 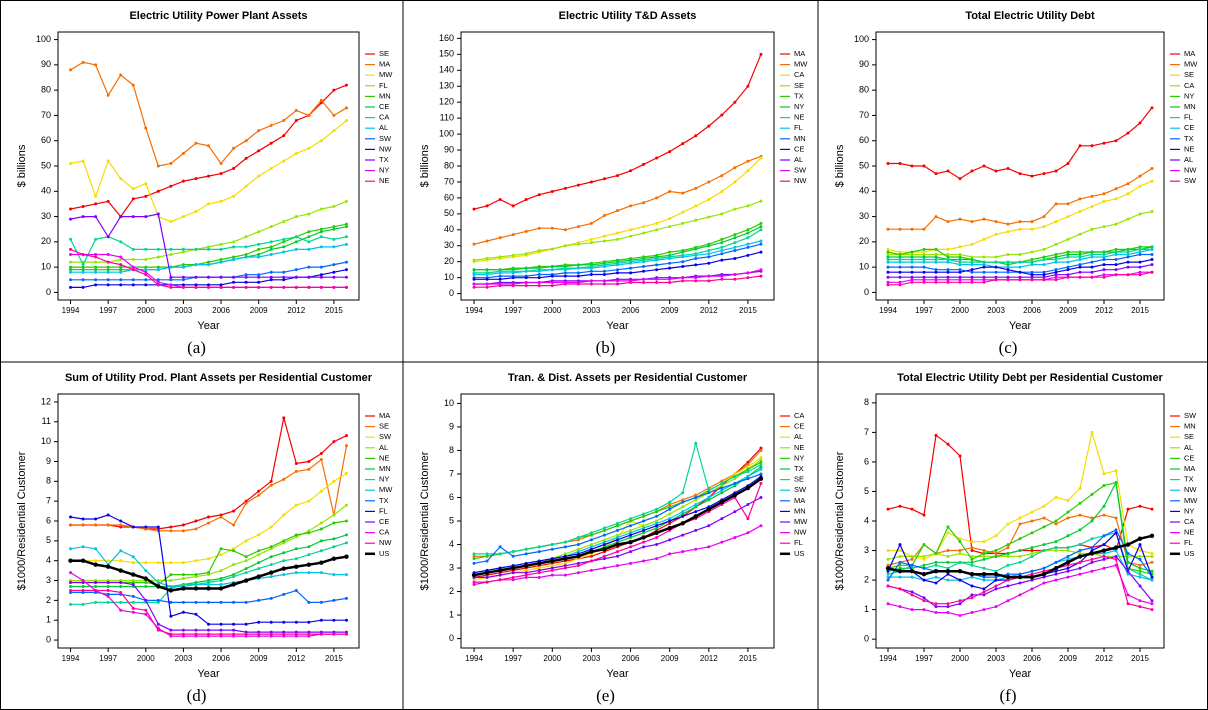 What do you see at coordinates (798, 127) in the screenshot?
I see `legend-label: FL` at bounding box center [798, 127].